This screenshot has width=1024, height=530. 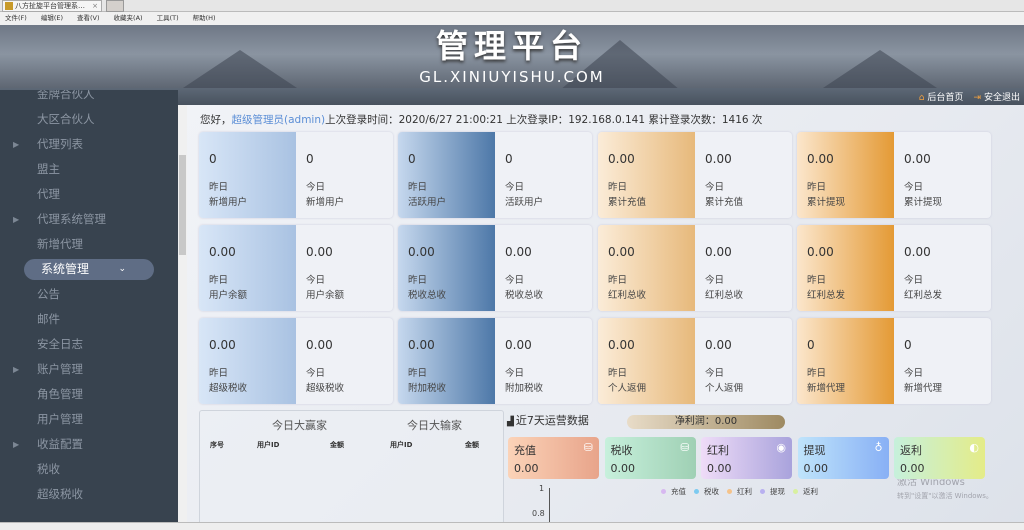 What do you see at coordinates (89, 144) in the screenshot?
I see `sidebar-item: ▶ 代理列表` at bounding box center [89, 144].